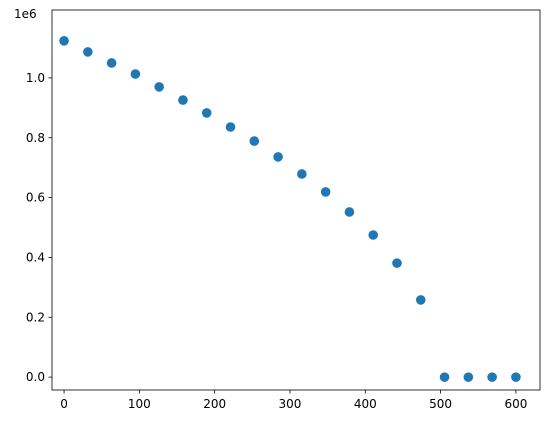 Image resolution: width=547 pixels, height=428 pixels. I want to click on y-tick-label: 0.2, so click(35, 317).